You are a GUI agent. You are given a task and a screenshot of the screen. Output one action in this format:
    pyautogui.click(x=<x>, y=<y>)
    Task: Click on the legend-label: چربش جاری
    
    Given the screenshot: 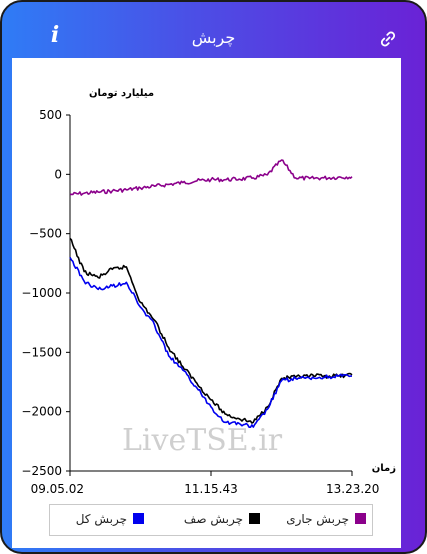 What is the action you would take?
    pyautogui.click(x=317, y=519)
    